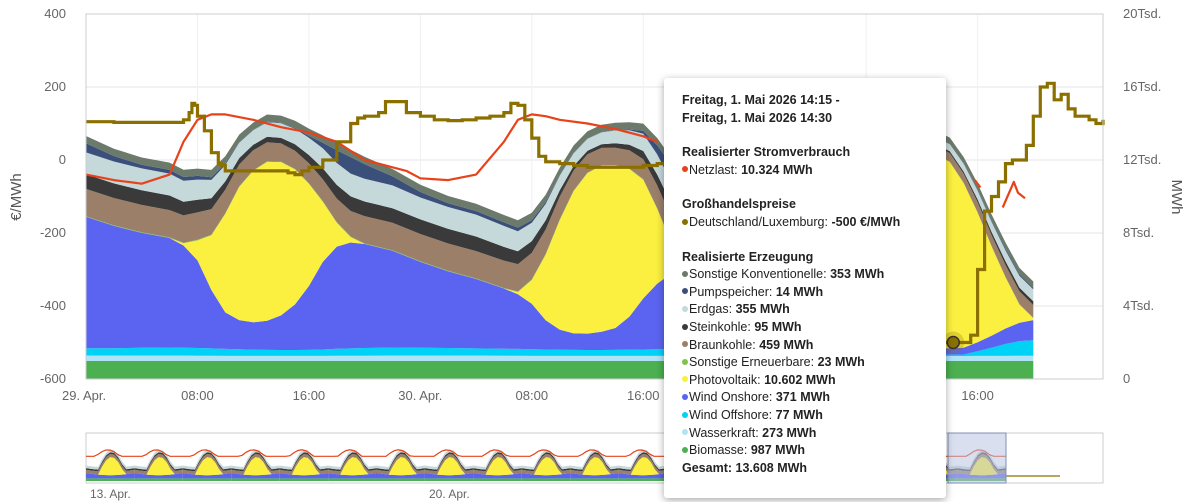 Image resolution: width=1200 pixels, height=502 pixels. I want to click on tooltip-row: Deutschland/Luxemburg: -500 €/MWh, so click(806, 223).